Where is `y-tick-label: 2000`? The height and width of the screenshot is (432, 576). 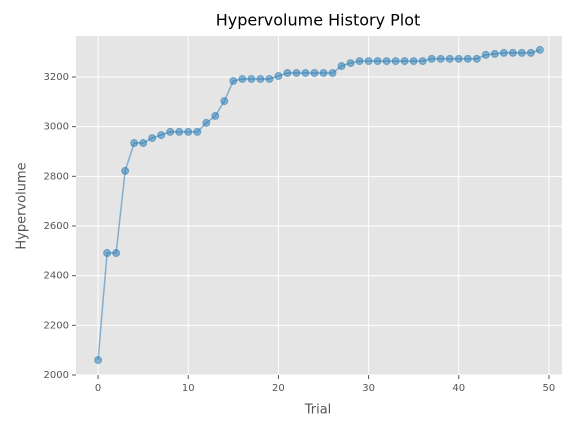
y-tick-label: 2000 is located at coordinates (56, 375).